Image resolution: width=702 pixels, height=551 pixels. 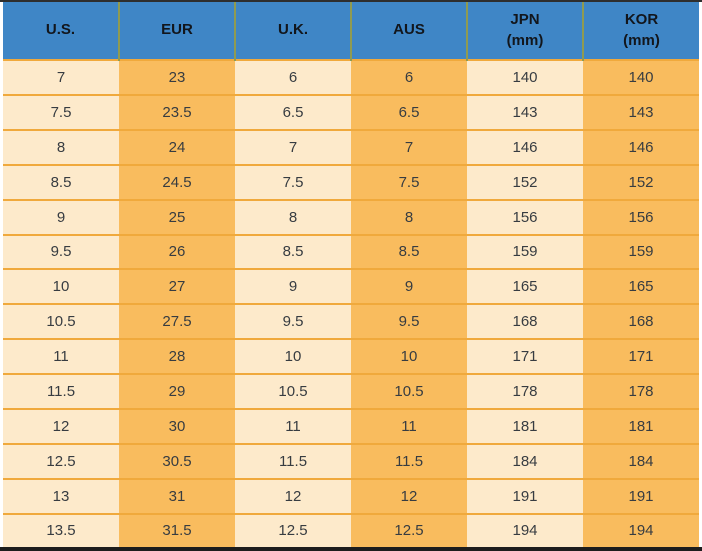 What do you see at coordinates (525, 77) in the screenshot?
I see `size-cell: 140` at bounding box center [525, 77].